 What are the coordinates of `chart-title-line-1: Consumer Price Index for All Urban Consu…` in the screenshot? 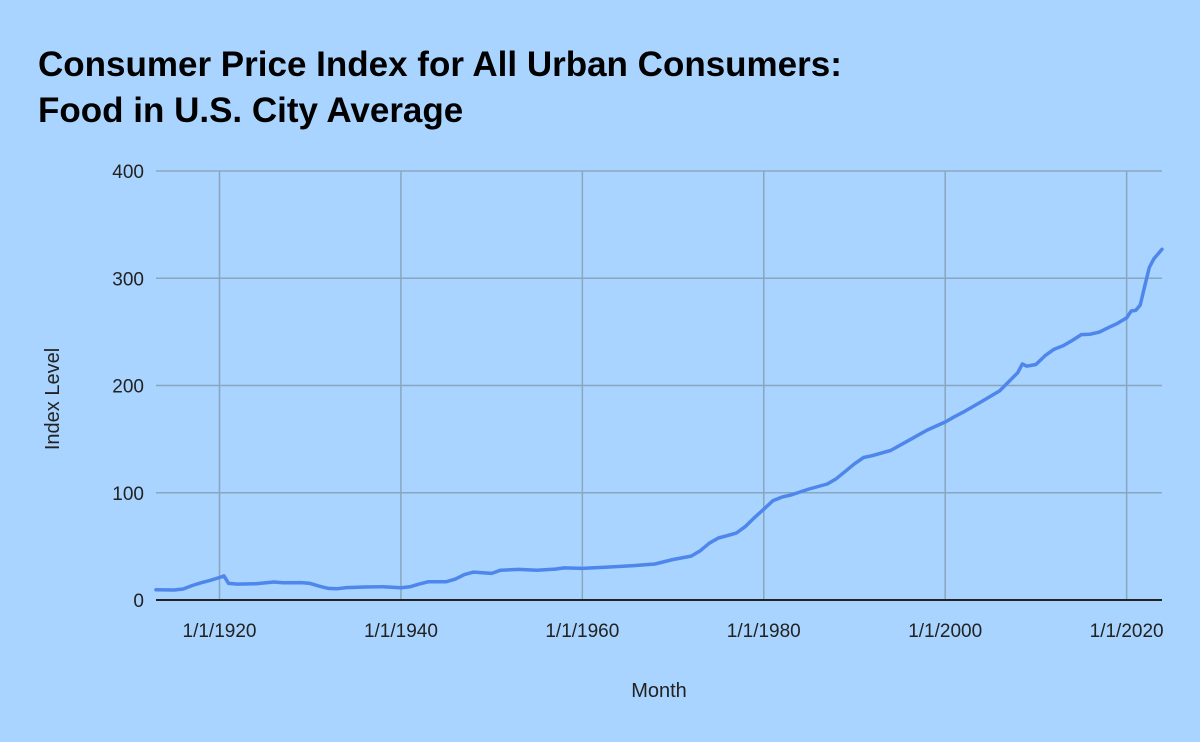 It's located at (440, 64).